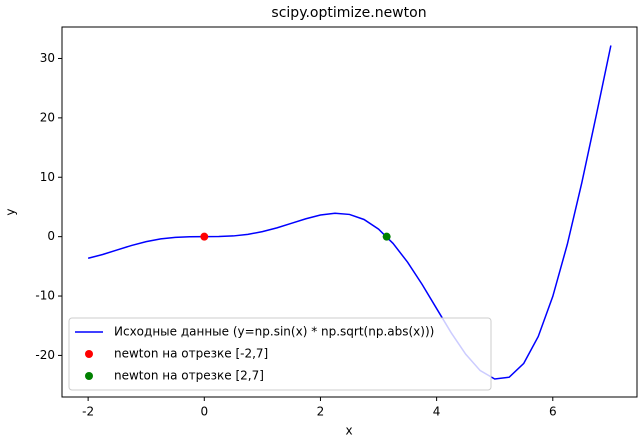  I want to click on legend-label: newton на отрезке [2,7], so click(189, 376).